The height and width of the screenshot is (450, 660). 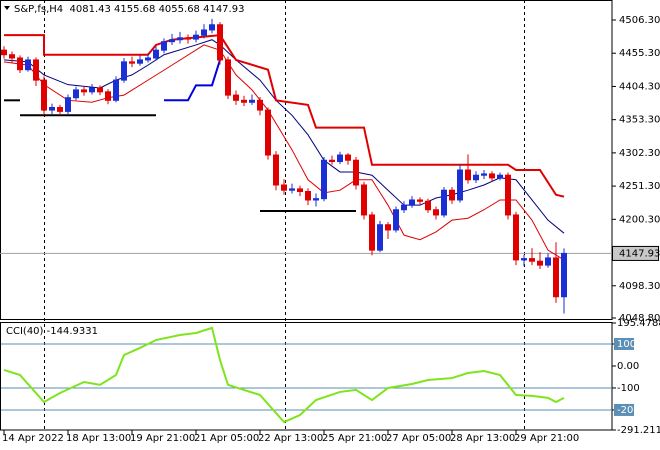 I want to click on price-label-box, so click(x=635, y=253).